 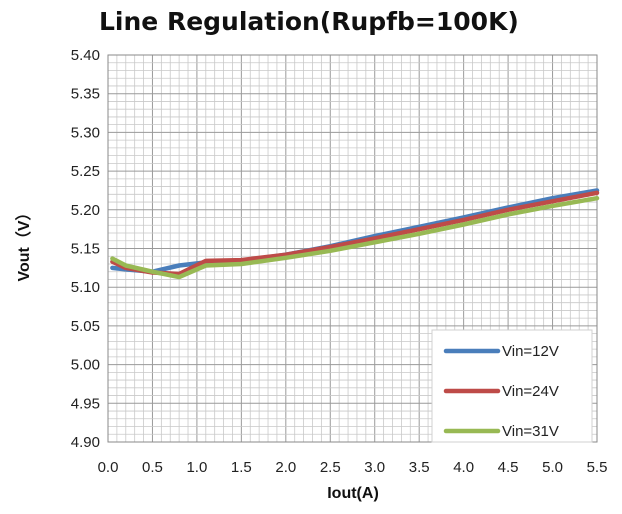 What do you see at coordinates (374, 467) in the screenshot?
I see `x-tick-label: 3.0` at bounding box center [374, 467].